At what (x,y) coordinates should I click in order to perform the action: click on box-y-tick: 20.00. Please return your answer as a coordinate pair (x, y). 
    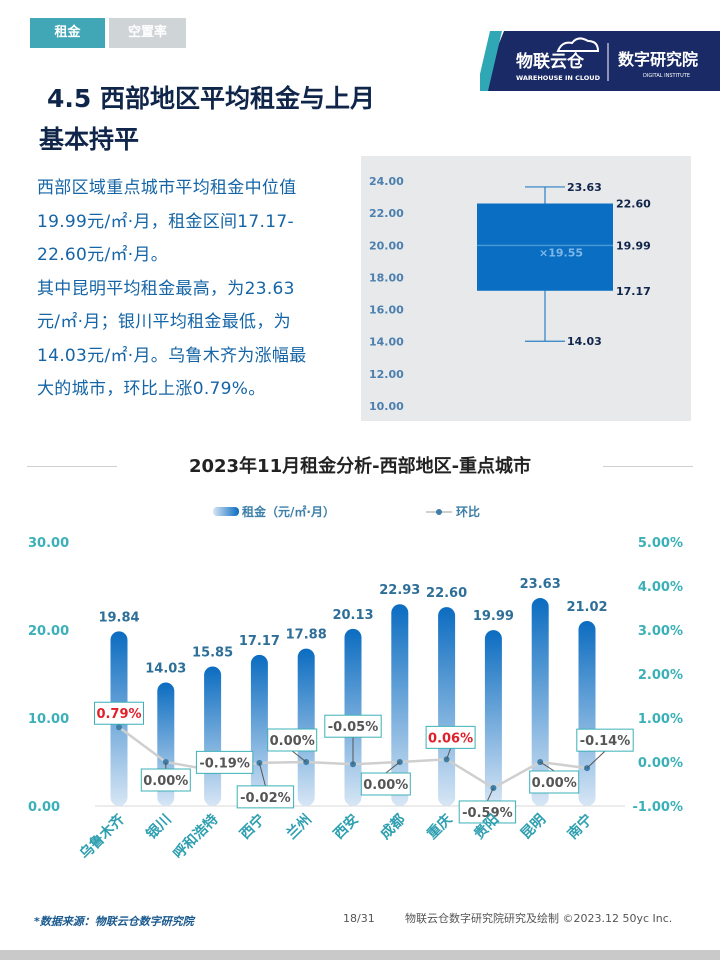
    Looking at the image, I should click on (386, 245).